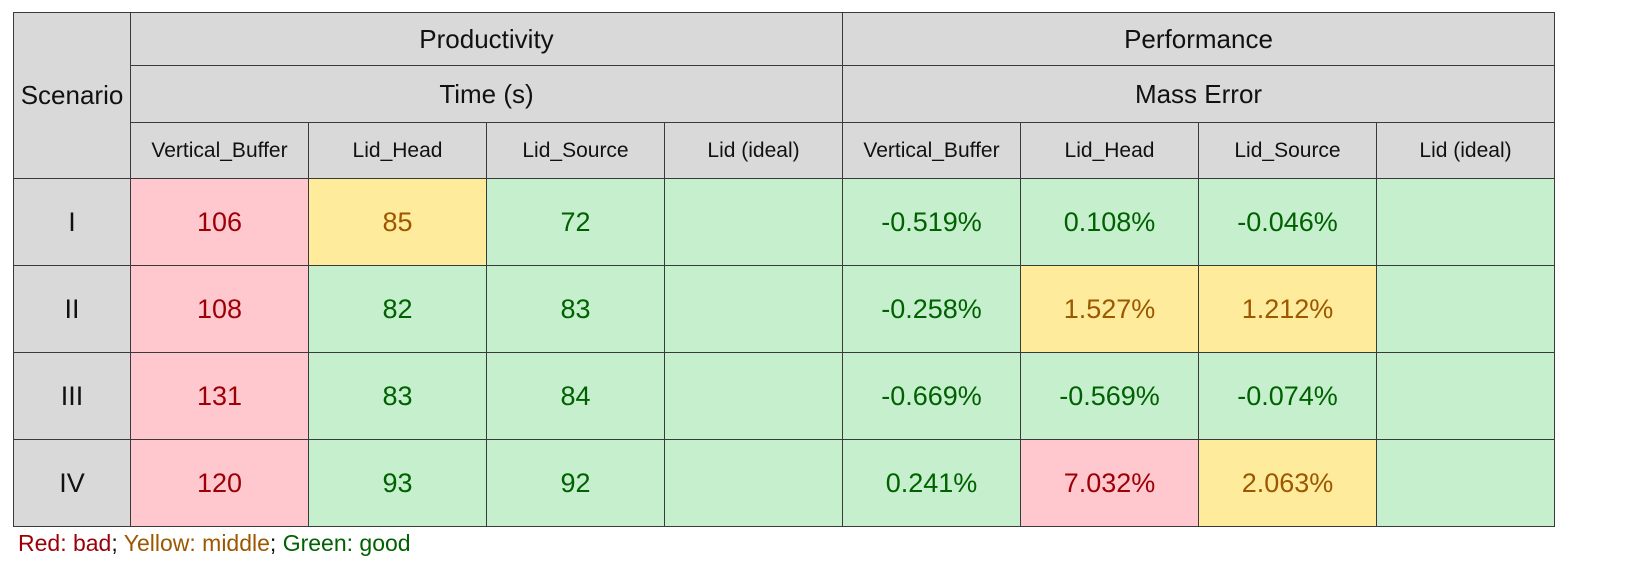 The height and width of the screenshot is (584, 1631). I want to click on mass-error-cell: -0.519%, so click(931, 222).